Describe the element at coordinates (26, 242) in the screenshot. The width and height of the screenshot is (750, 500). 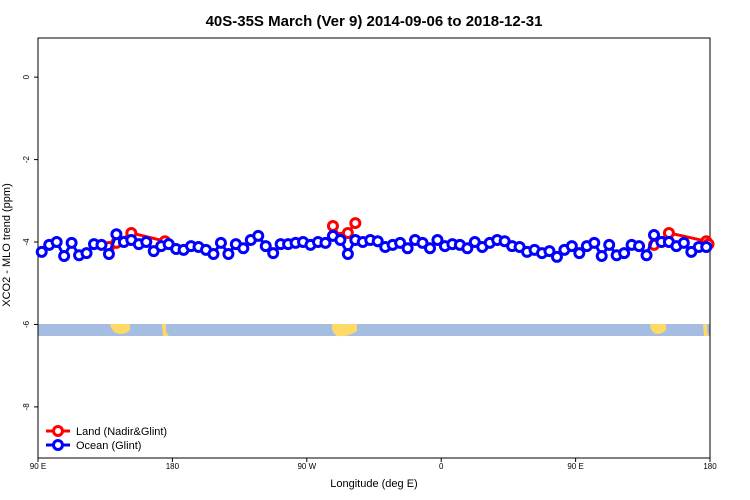
I see `y-tick-label: -4` at that location.